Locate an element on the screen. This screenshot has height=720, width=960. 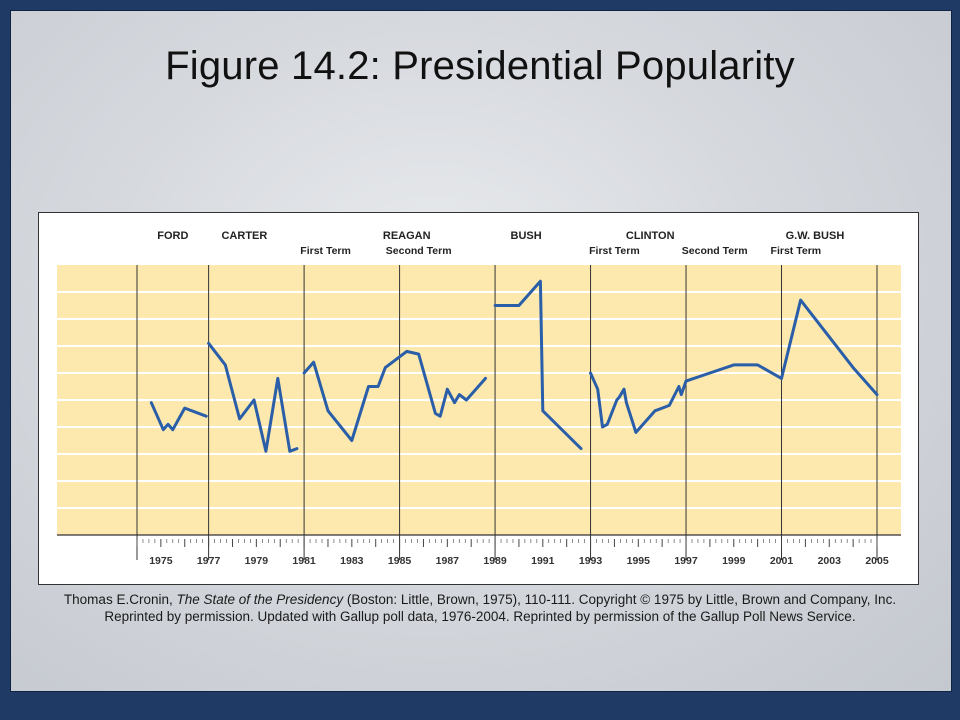
x-tick-label: 1979 is located at coordinates (257, 561).